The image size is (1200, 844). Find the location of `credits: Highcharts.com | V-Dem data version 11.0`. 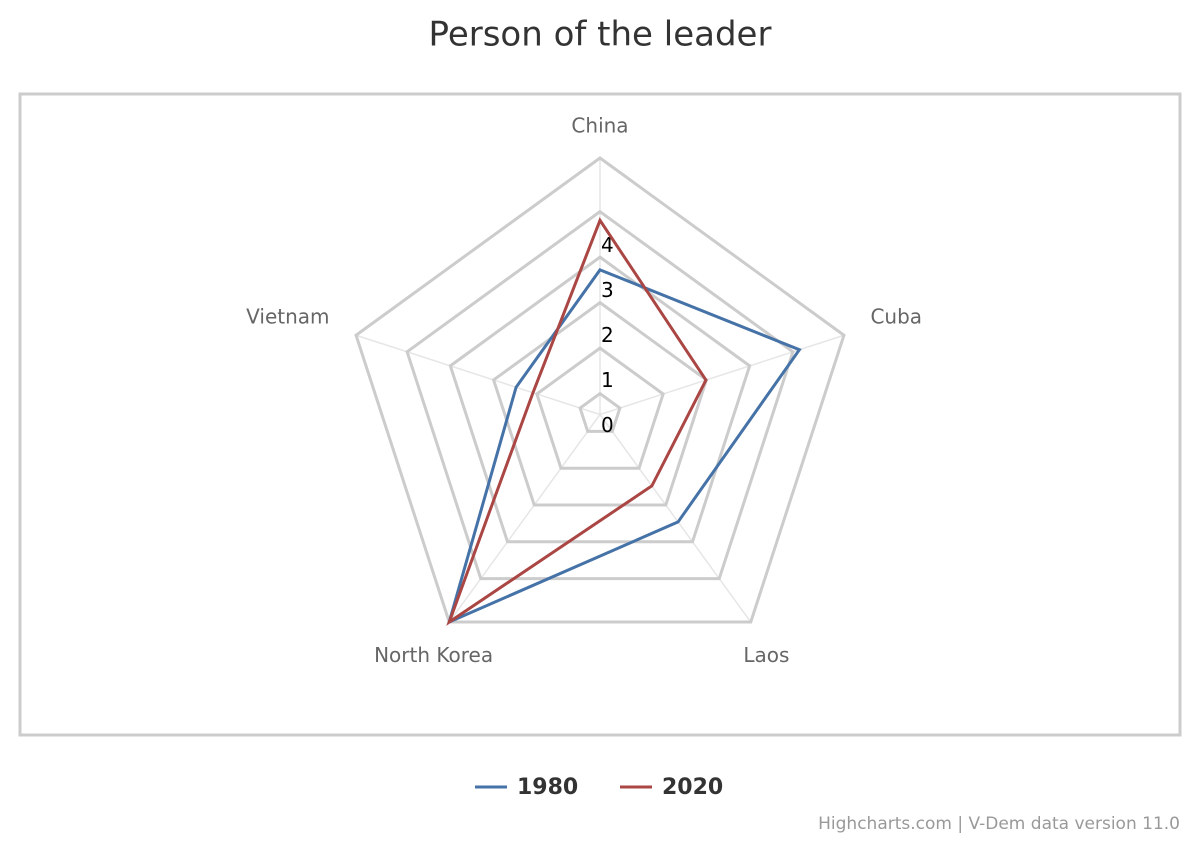

credits: Highcharts.com | V-Dem data version 11.0 is located at coordinates (999, 824).